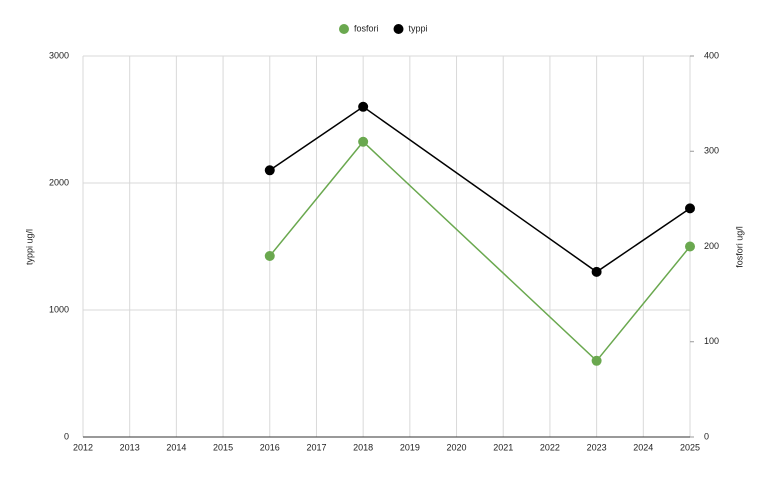  What do you see at coordinates (130, 447) in the screenshot?
I see `x-tick-label: 2013` at bounding box center [130, 447].